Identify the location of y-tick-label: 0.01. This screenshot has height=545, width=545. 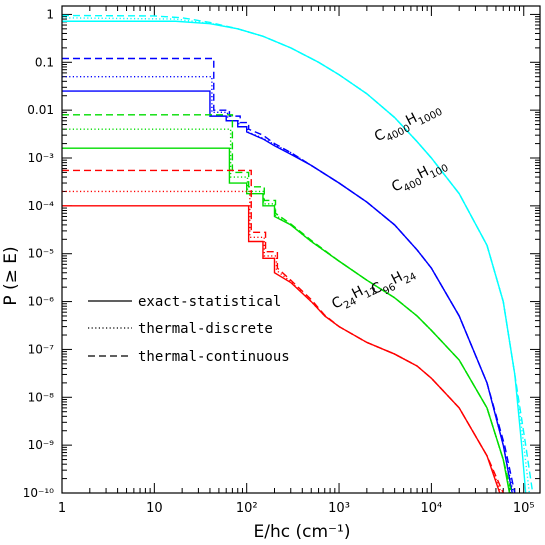
(40, 110).